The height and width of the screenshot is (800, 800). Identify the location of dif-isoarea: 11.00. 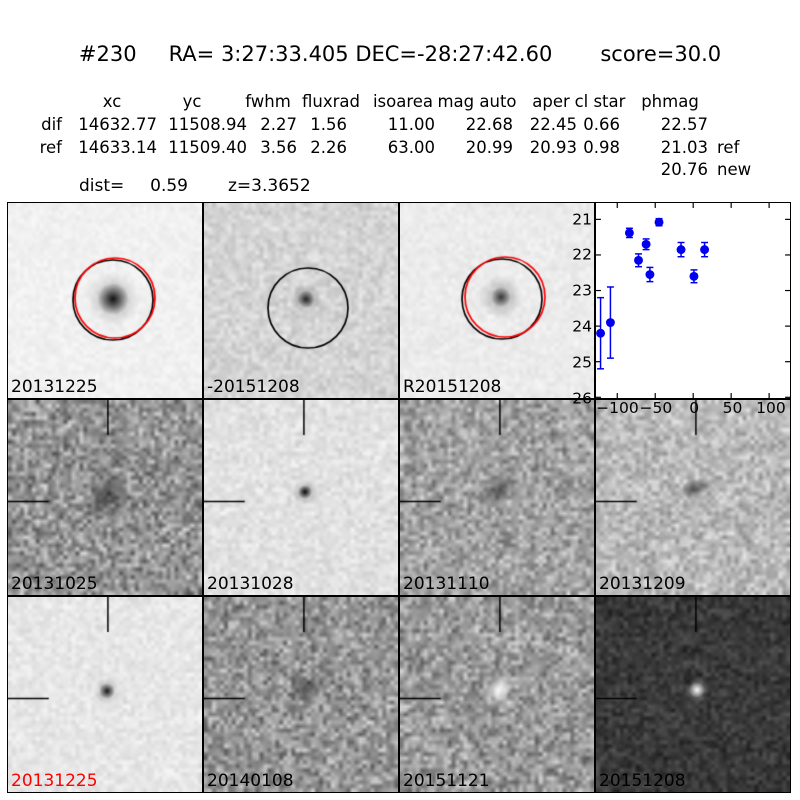
(411, 124).